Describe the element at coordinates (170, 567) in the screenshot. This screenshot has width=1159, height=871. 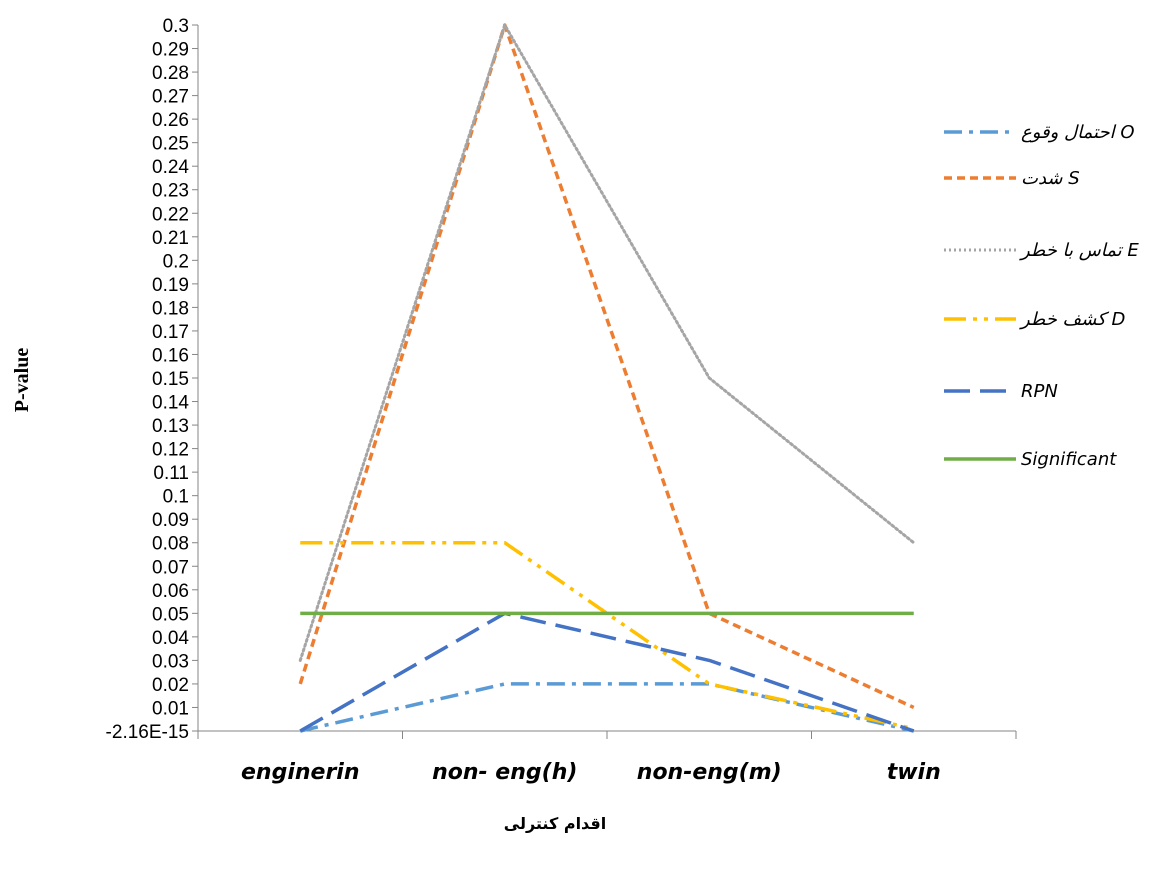
I see `y-tick-label: 0.07` at that location.